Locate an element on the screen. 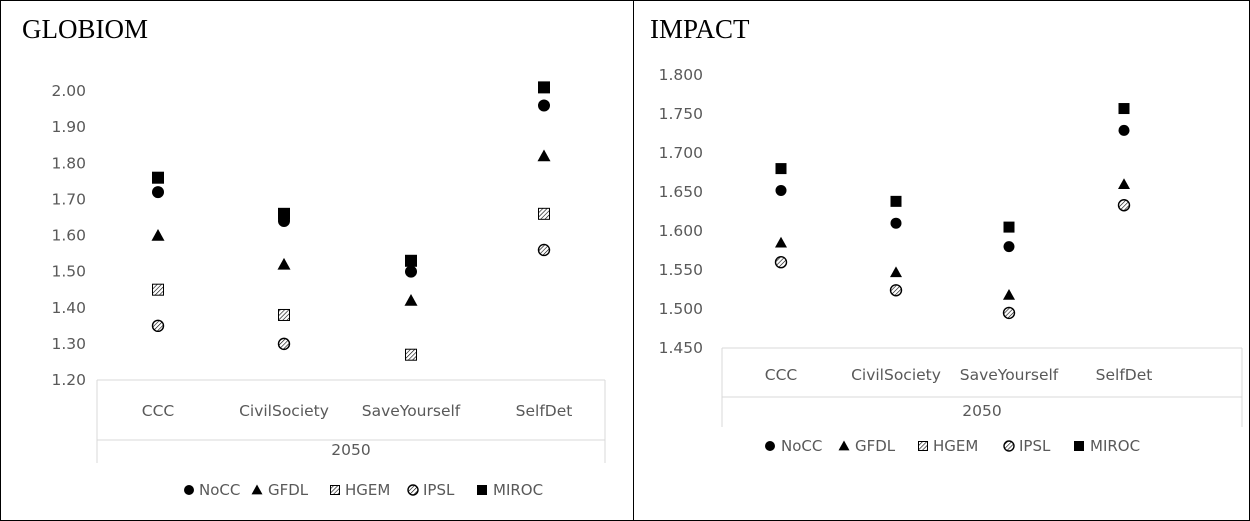 The height and width of the screenshot is (521, 1250). globiom-legend-label: IPSL is located at coordinates (439, 490).